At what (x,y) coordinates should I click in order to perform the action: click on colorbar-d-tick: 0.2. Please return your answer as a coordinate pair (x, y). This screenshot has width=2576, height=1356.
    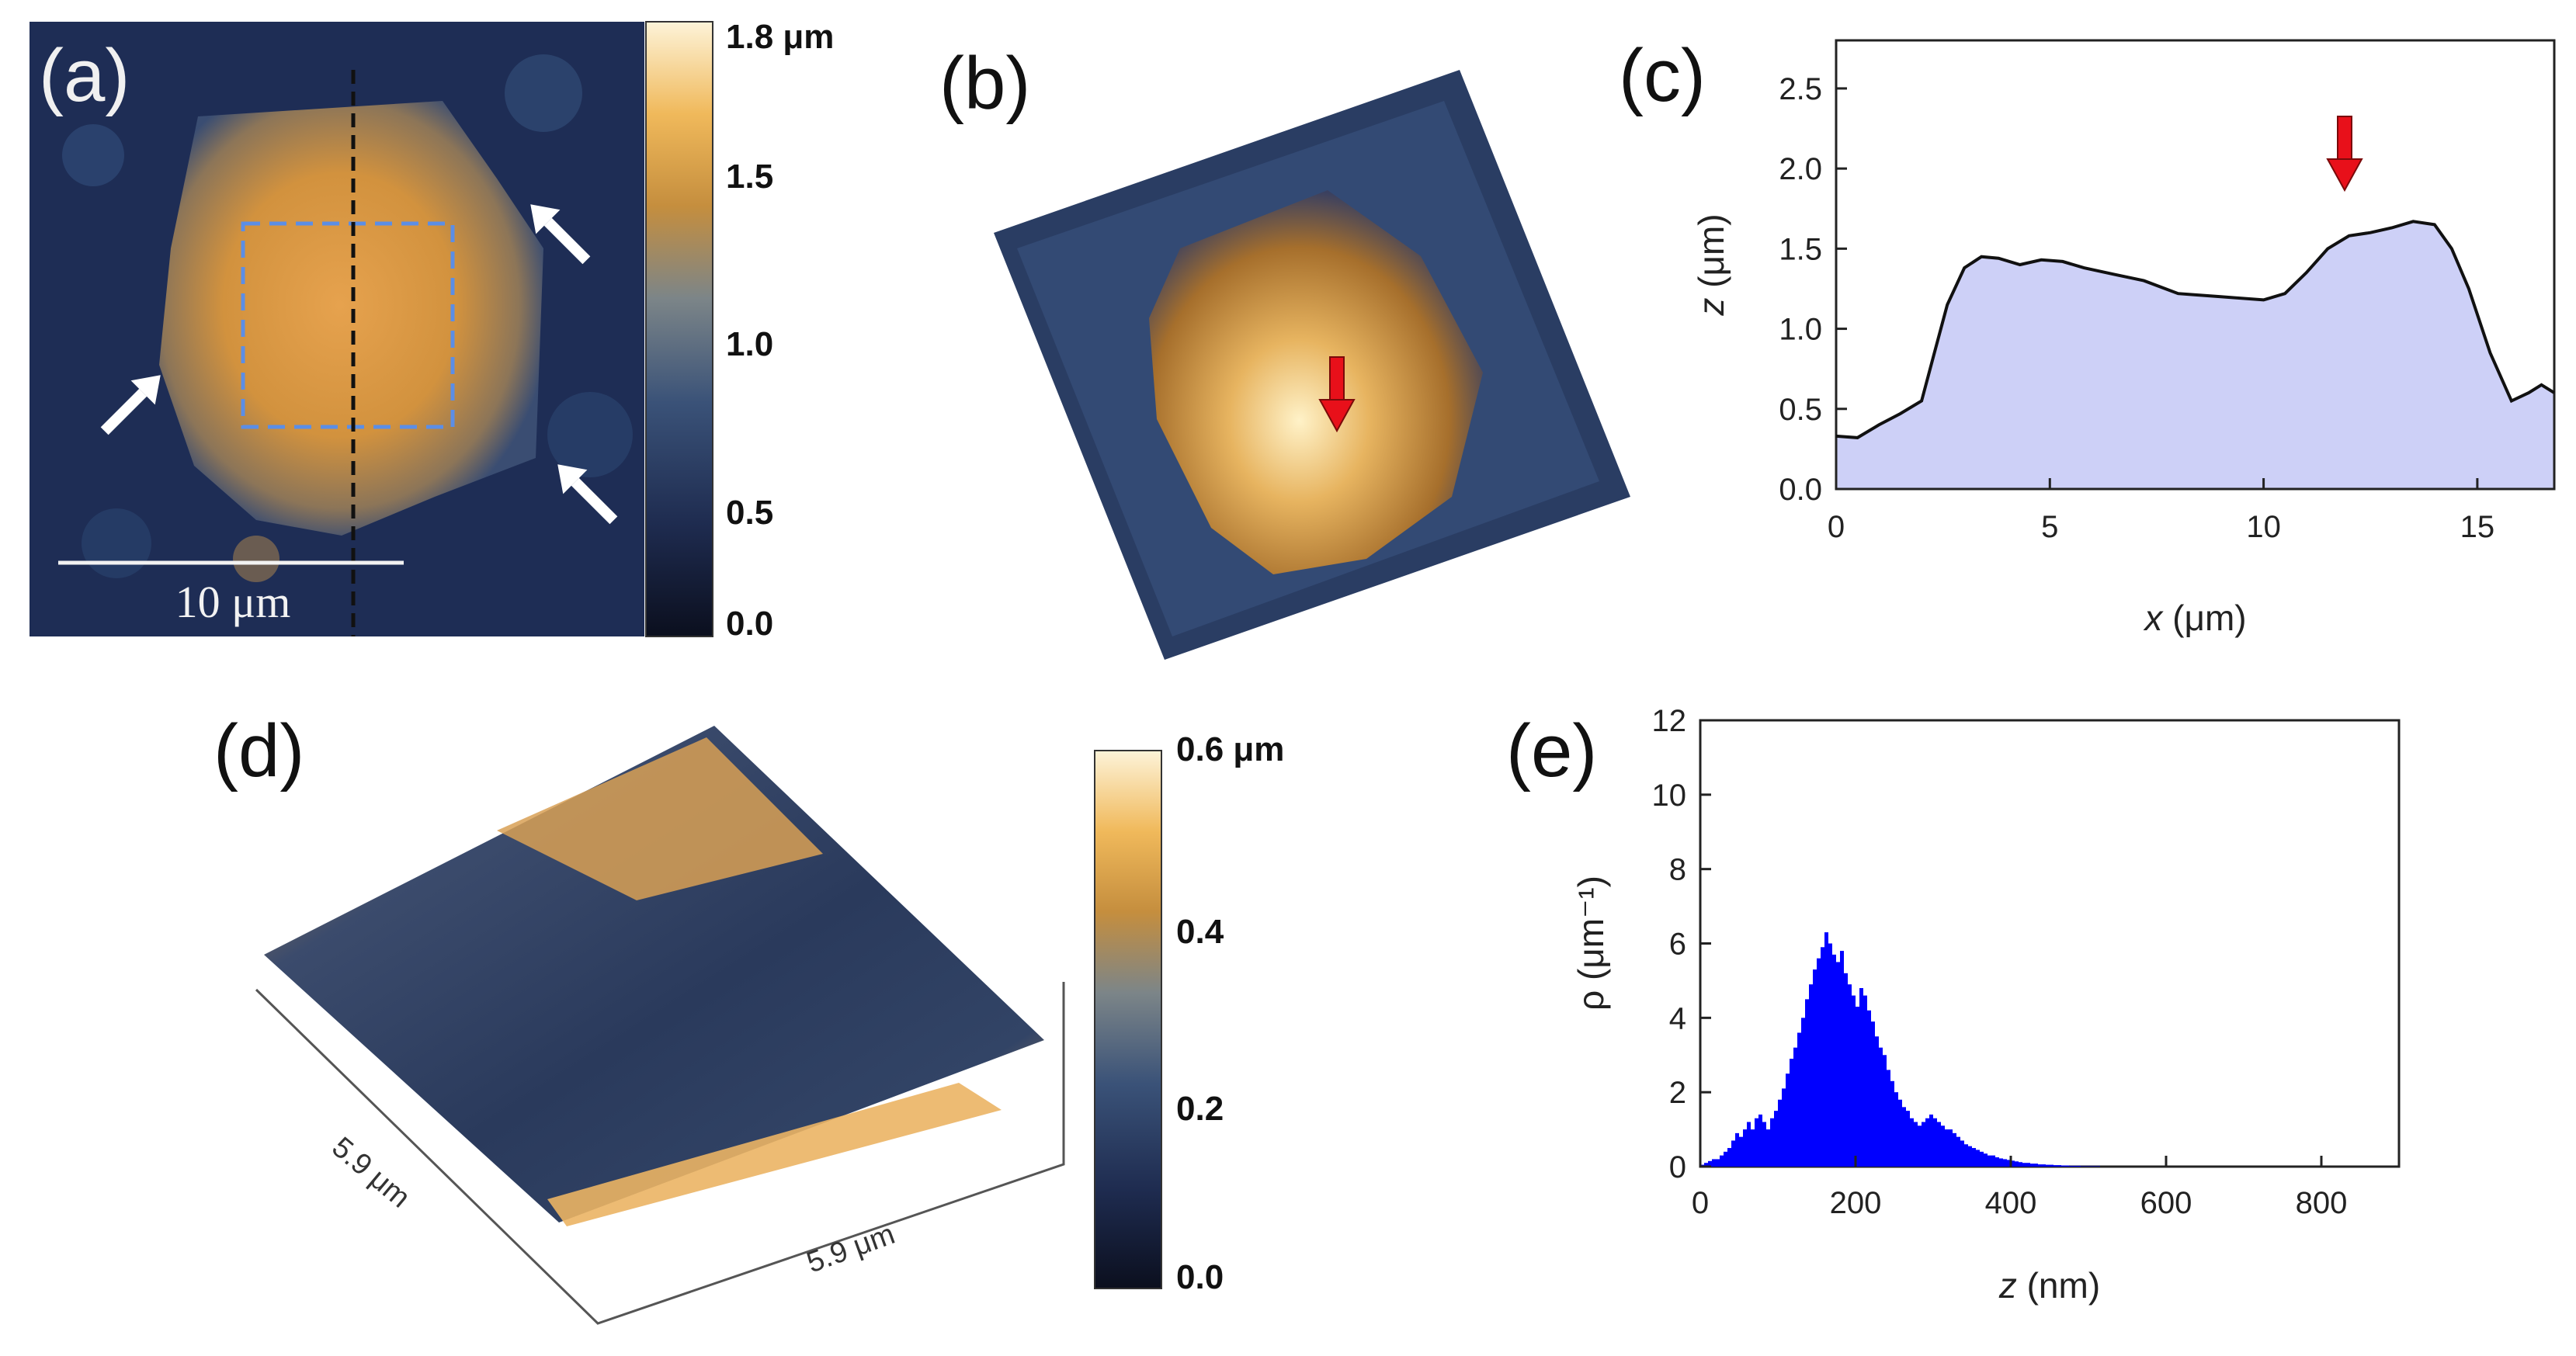
    Looking at the image, I should click on (1200, 1109).